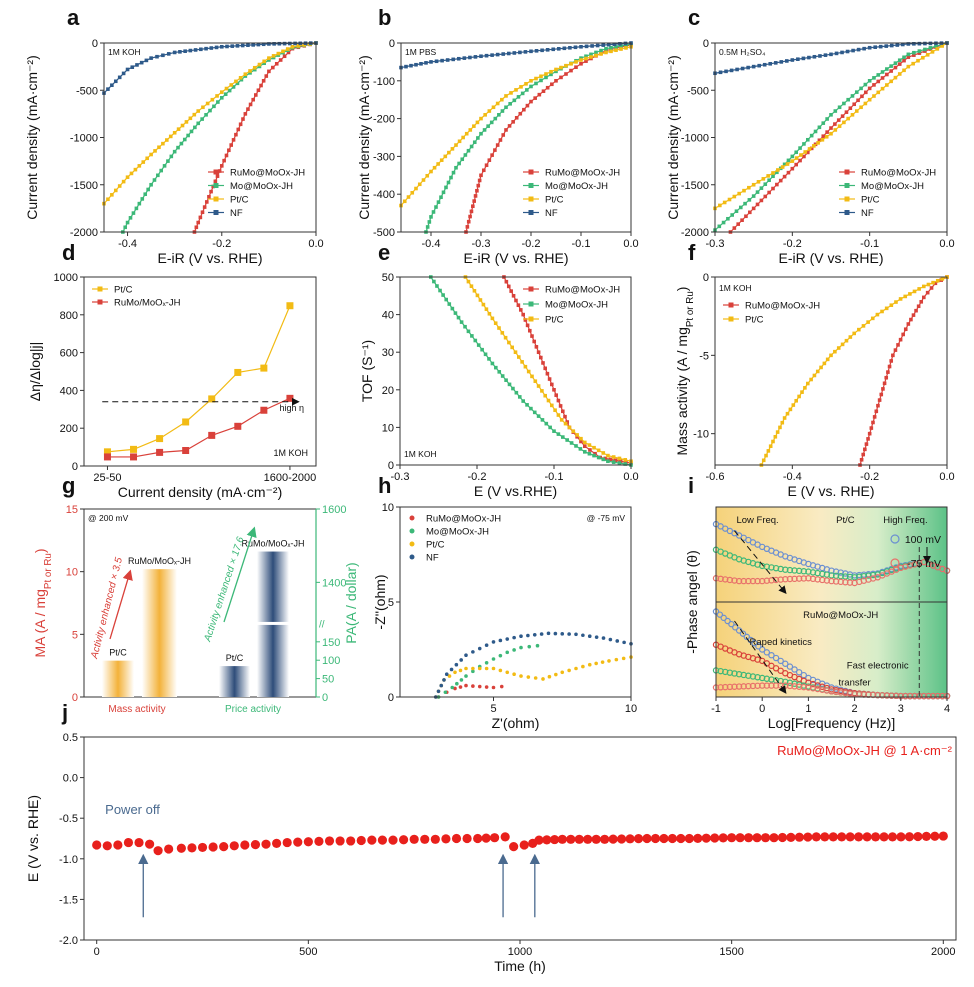 The image size is (974, 987). Describe the element at coordinates (95, 44) in the screenshot. I see `y-tick-label: 0` at that location.